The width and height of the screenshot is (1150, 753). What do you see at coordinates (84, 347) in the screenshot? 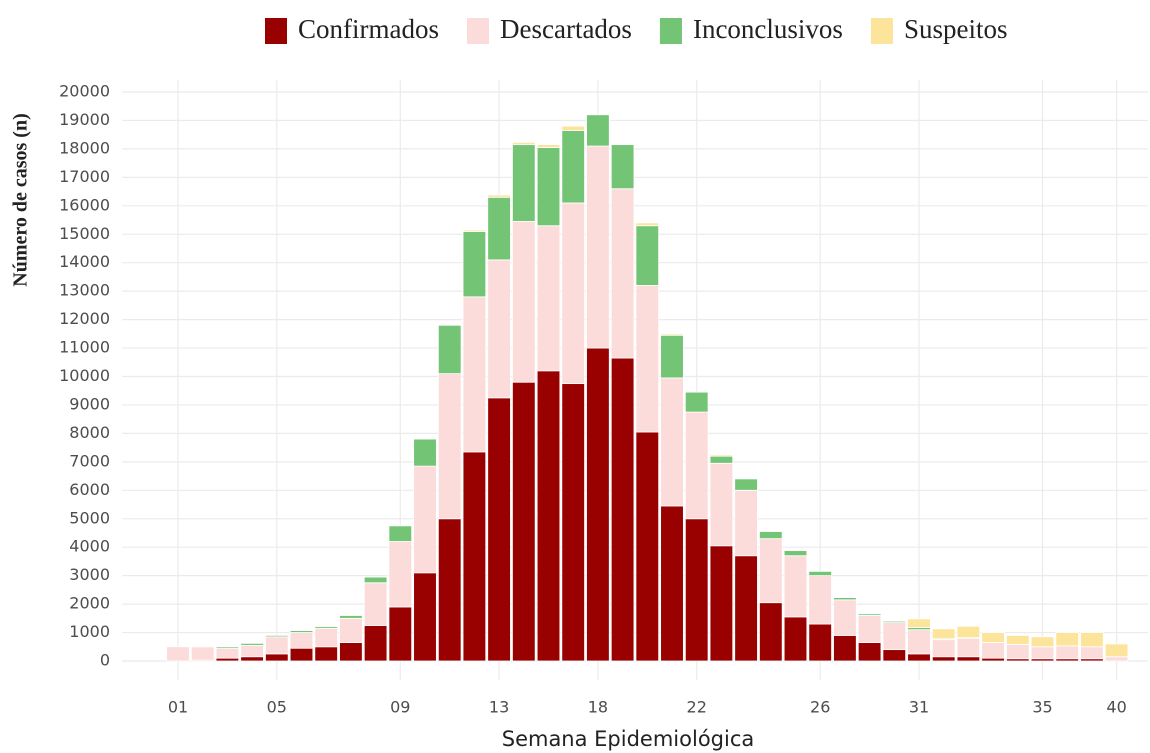
I see `y-tick-label: 11000` at bounding box center [84, 347].